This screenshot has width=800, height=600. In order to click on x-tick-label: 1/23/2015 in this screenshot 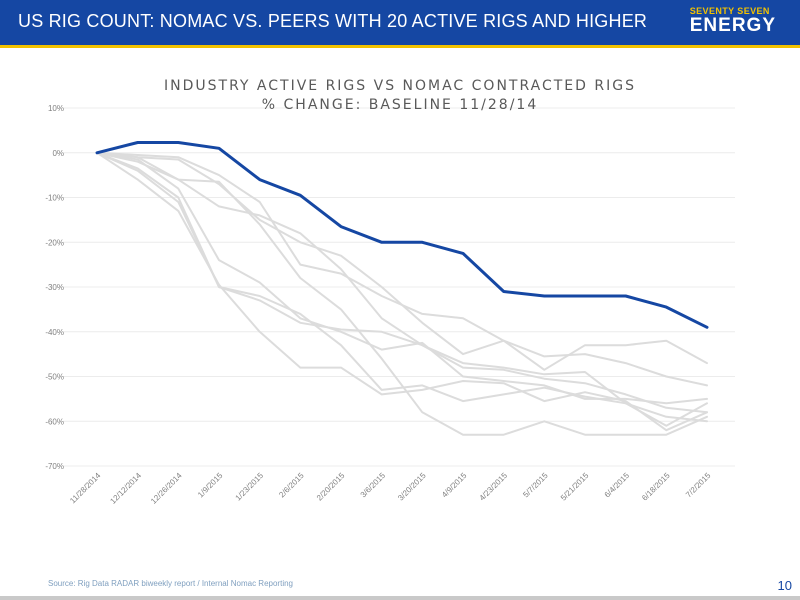, I will do `click(250, 487)`.